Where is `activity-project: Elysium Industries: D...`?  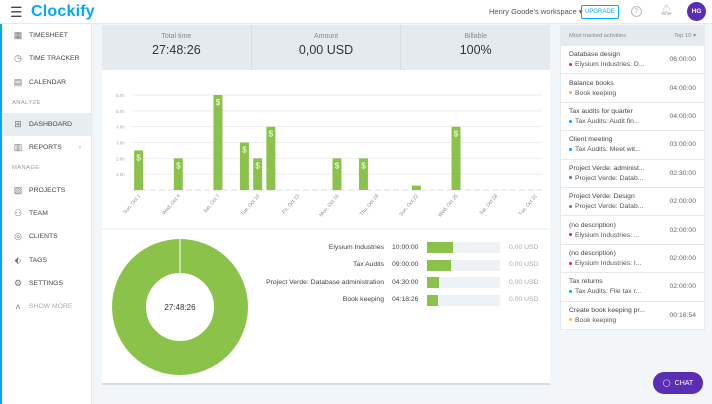
activity-project: Elysium Industries: D... is located at coordinates (610, 65).